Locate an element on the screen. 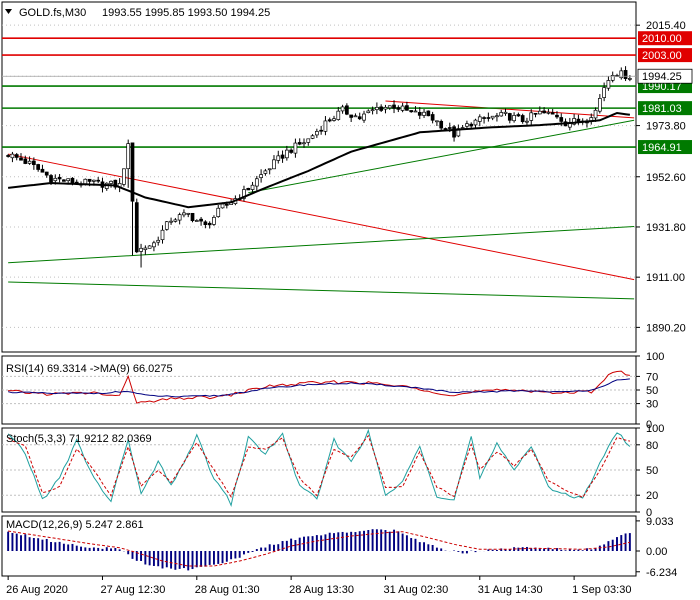  macd-signal-line is located at coordinates (319, 548).